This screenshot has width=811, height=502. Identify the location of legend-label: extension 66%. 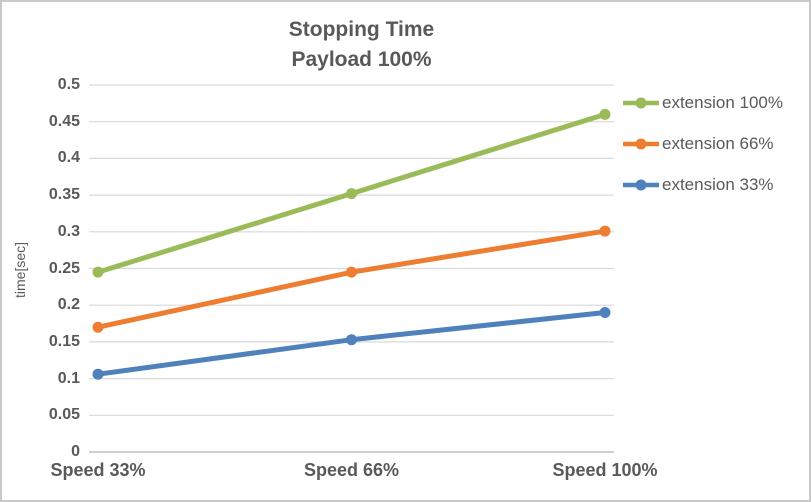
(718, 143).